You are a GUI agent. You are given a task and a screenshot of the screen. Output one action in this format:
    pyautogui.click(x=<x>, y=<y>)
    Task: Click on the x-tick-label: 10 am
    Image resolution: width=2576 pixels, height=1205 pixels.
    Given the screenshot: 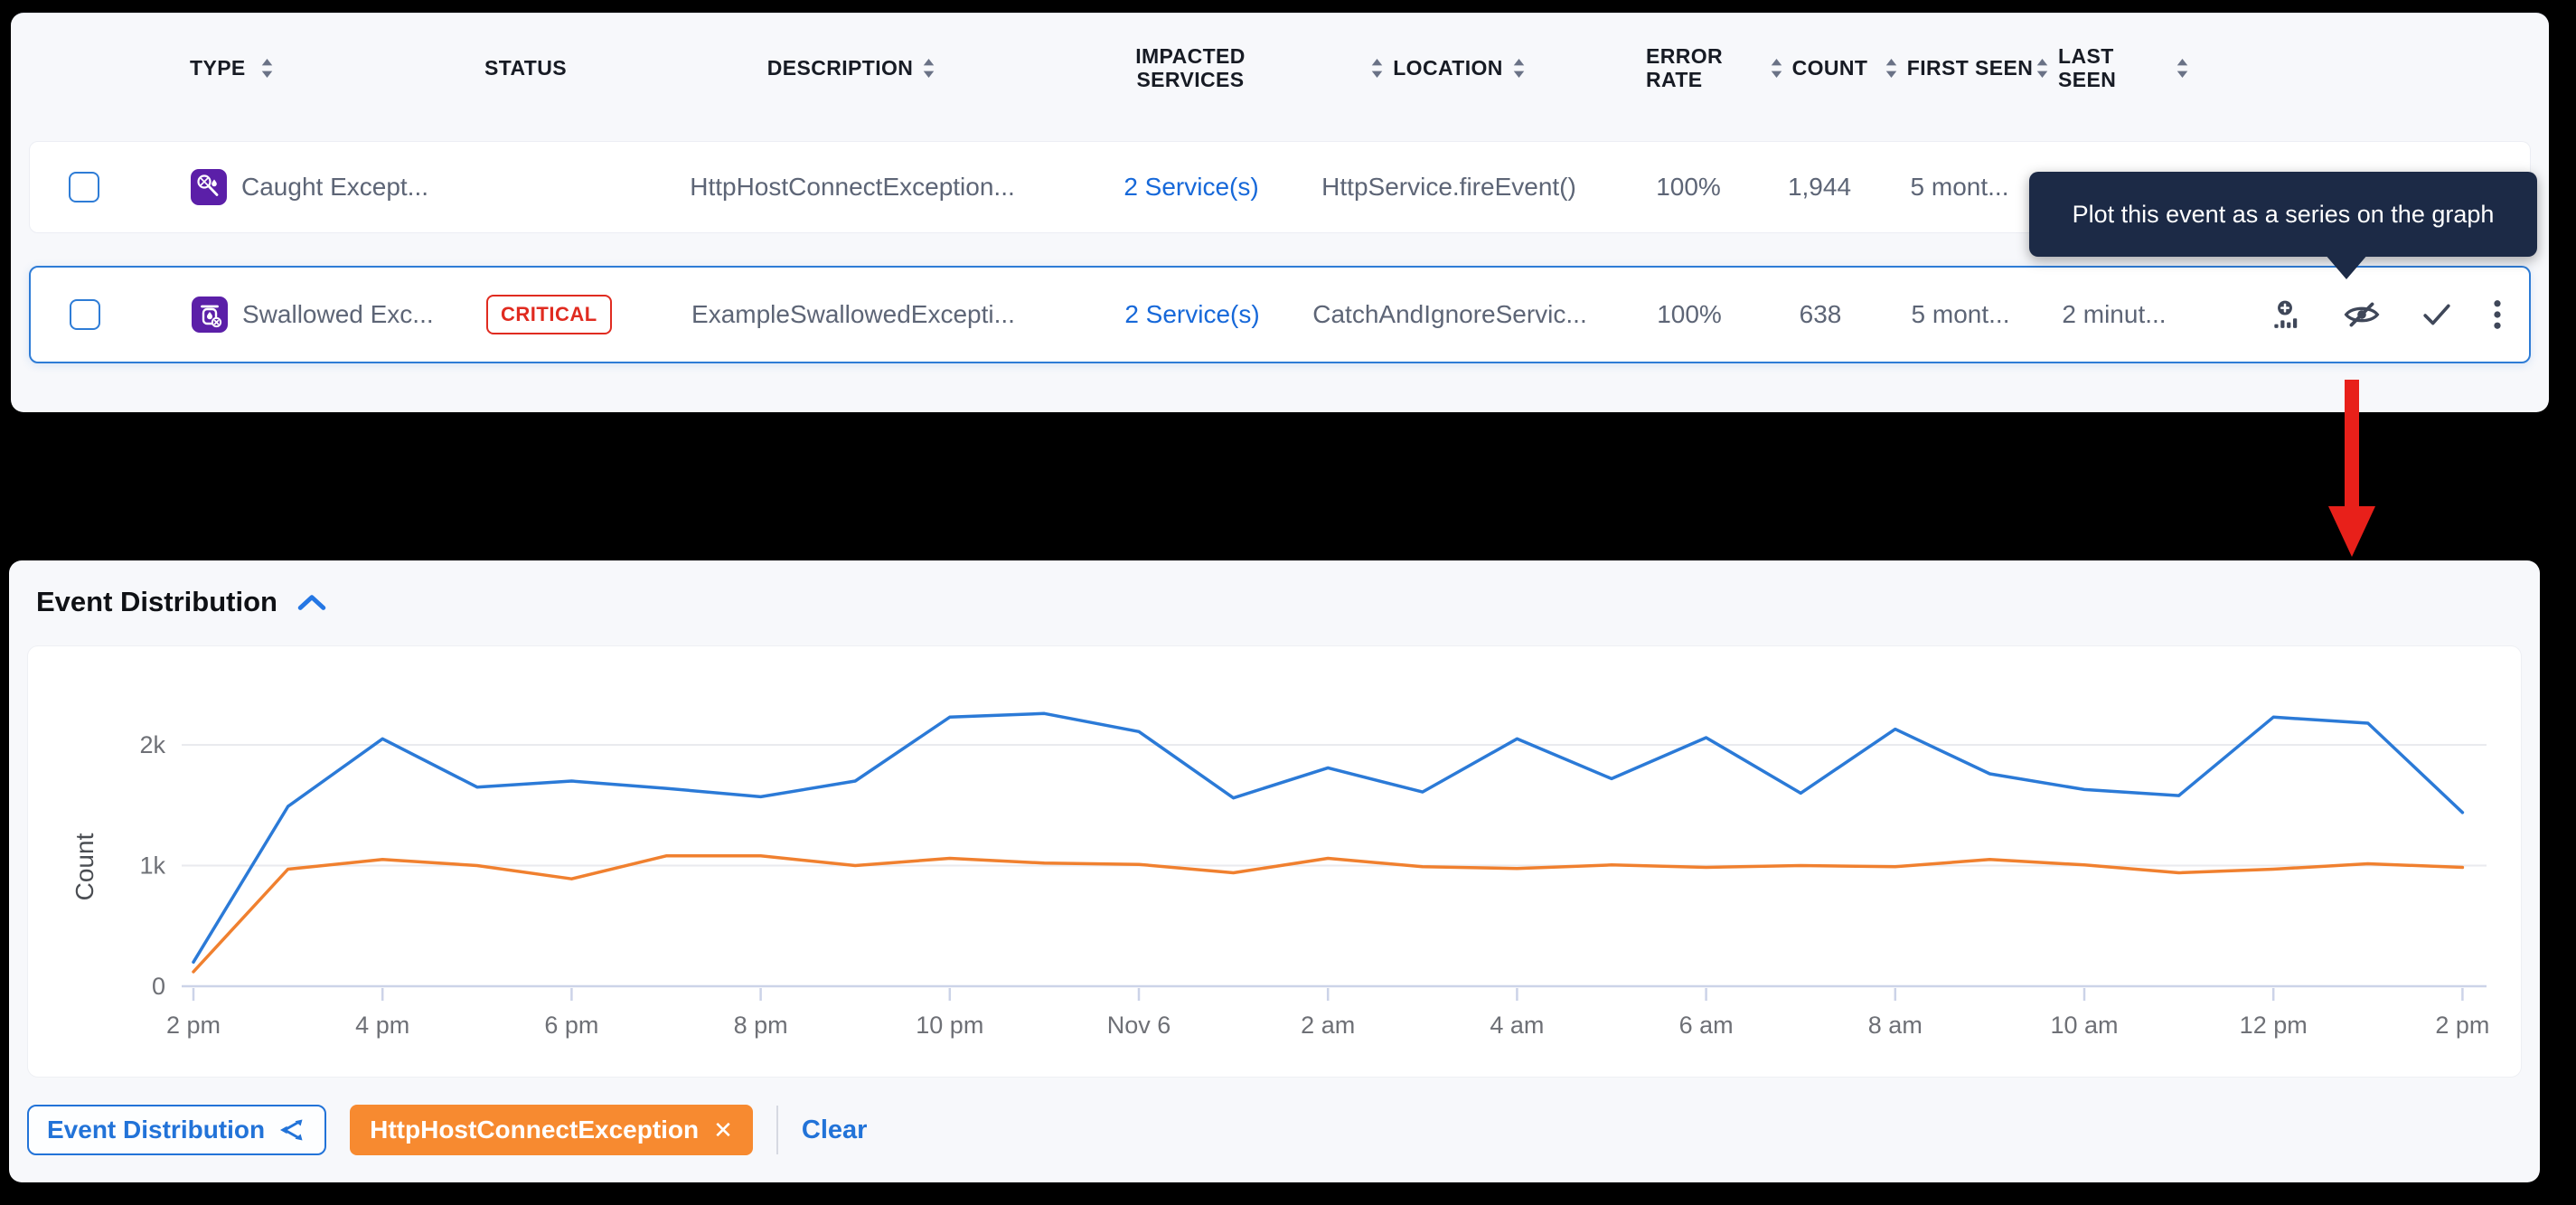 What is the action you would take?
    pyautogui.click(x=2084, y=1025)
    